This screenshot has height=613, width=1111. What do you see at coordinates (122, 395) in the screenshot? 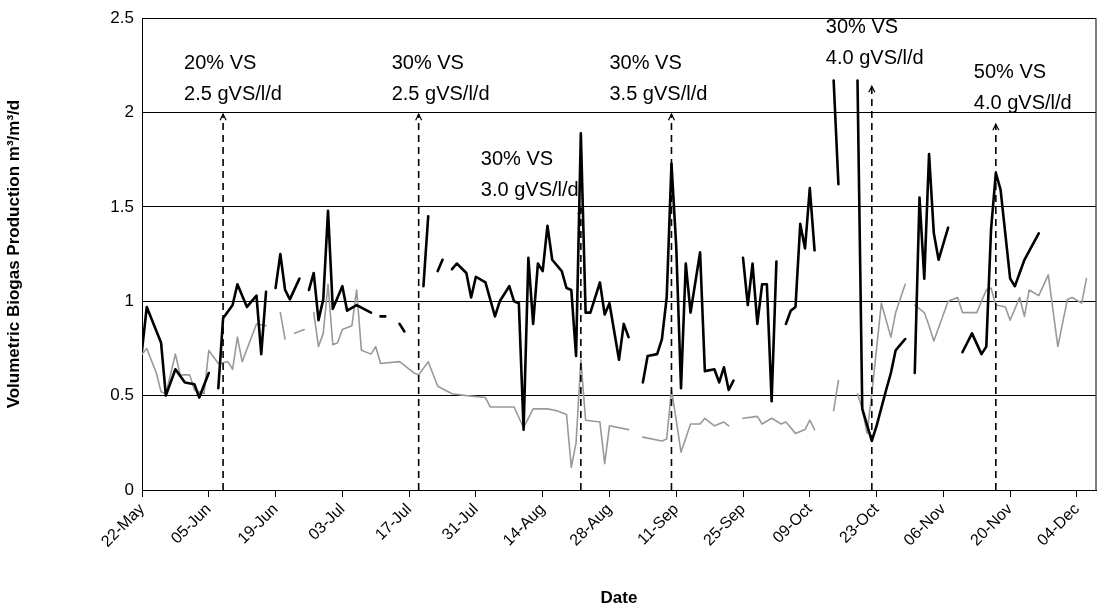
I see `y-tick-label: 0.5` at bounding box center [122, 395].